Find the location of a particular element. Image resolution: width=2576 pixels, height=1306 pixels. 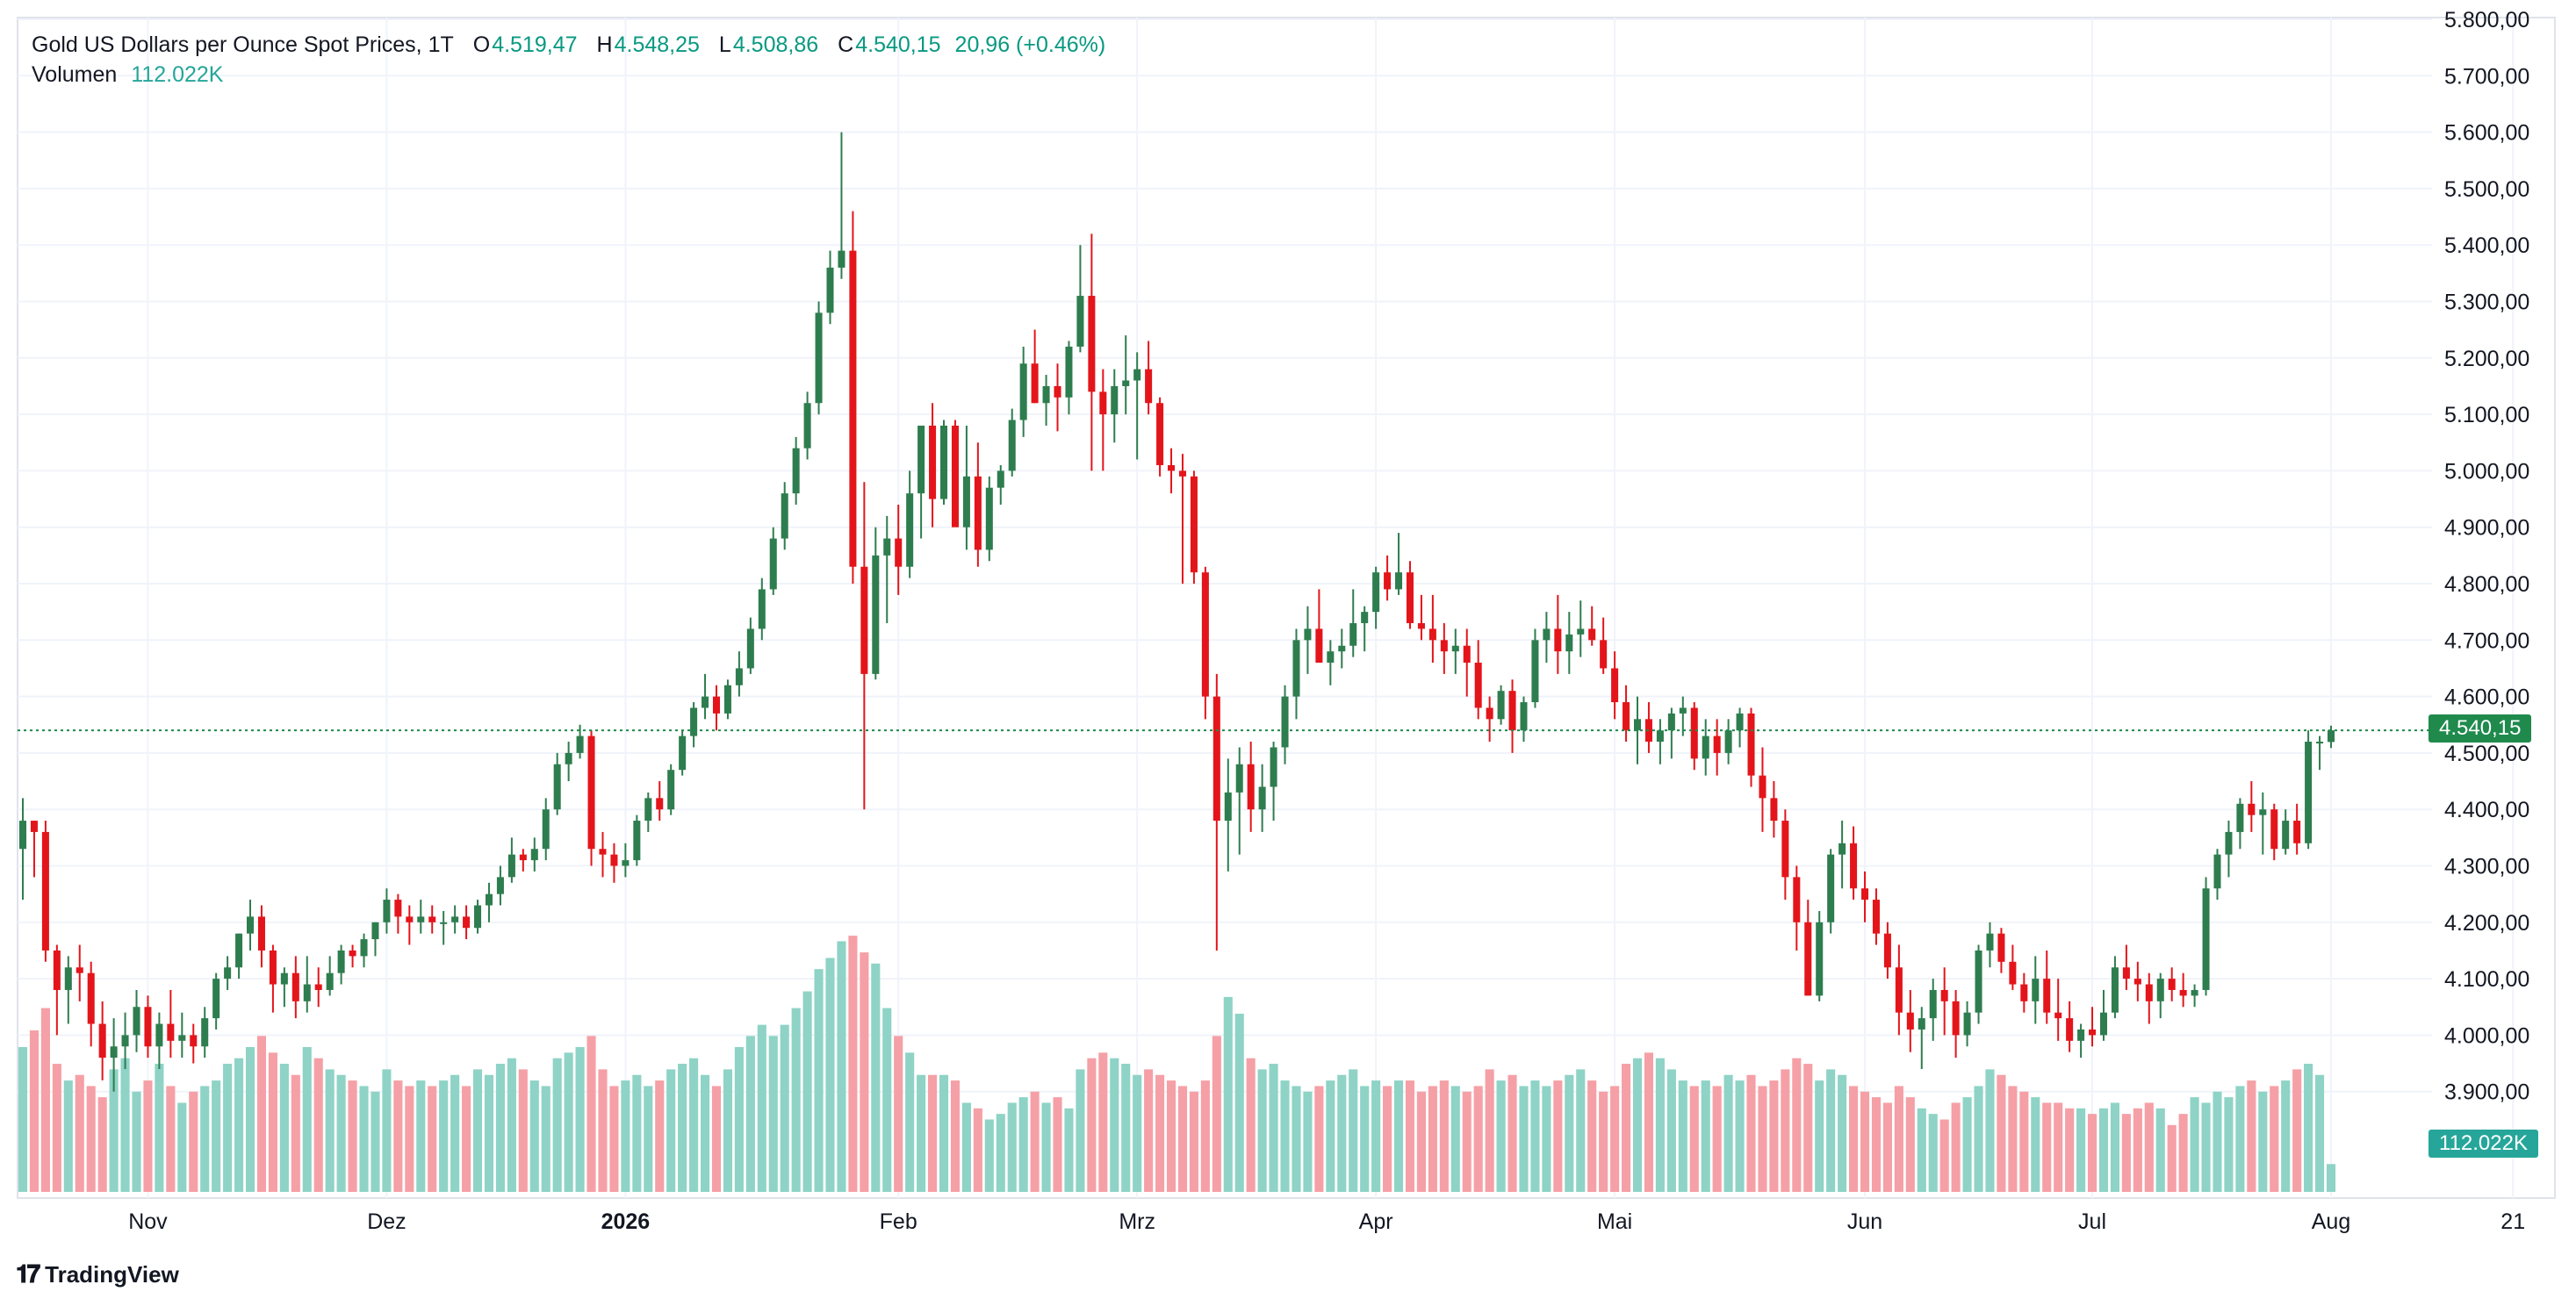

price-tick-label: 3.900,00 is located at coordinates (2486, 1092).